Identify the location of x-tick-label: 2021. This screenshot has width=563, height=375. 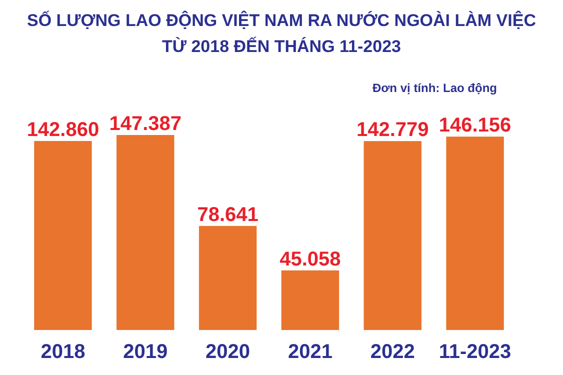
(310, 352).